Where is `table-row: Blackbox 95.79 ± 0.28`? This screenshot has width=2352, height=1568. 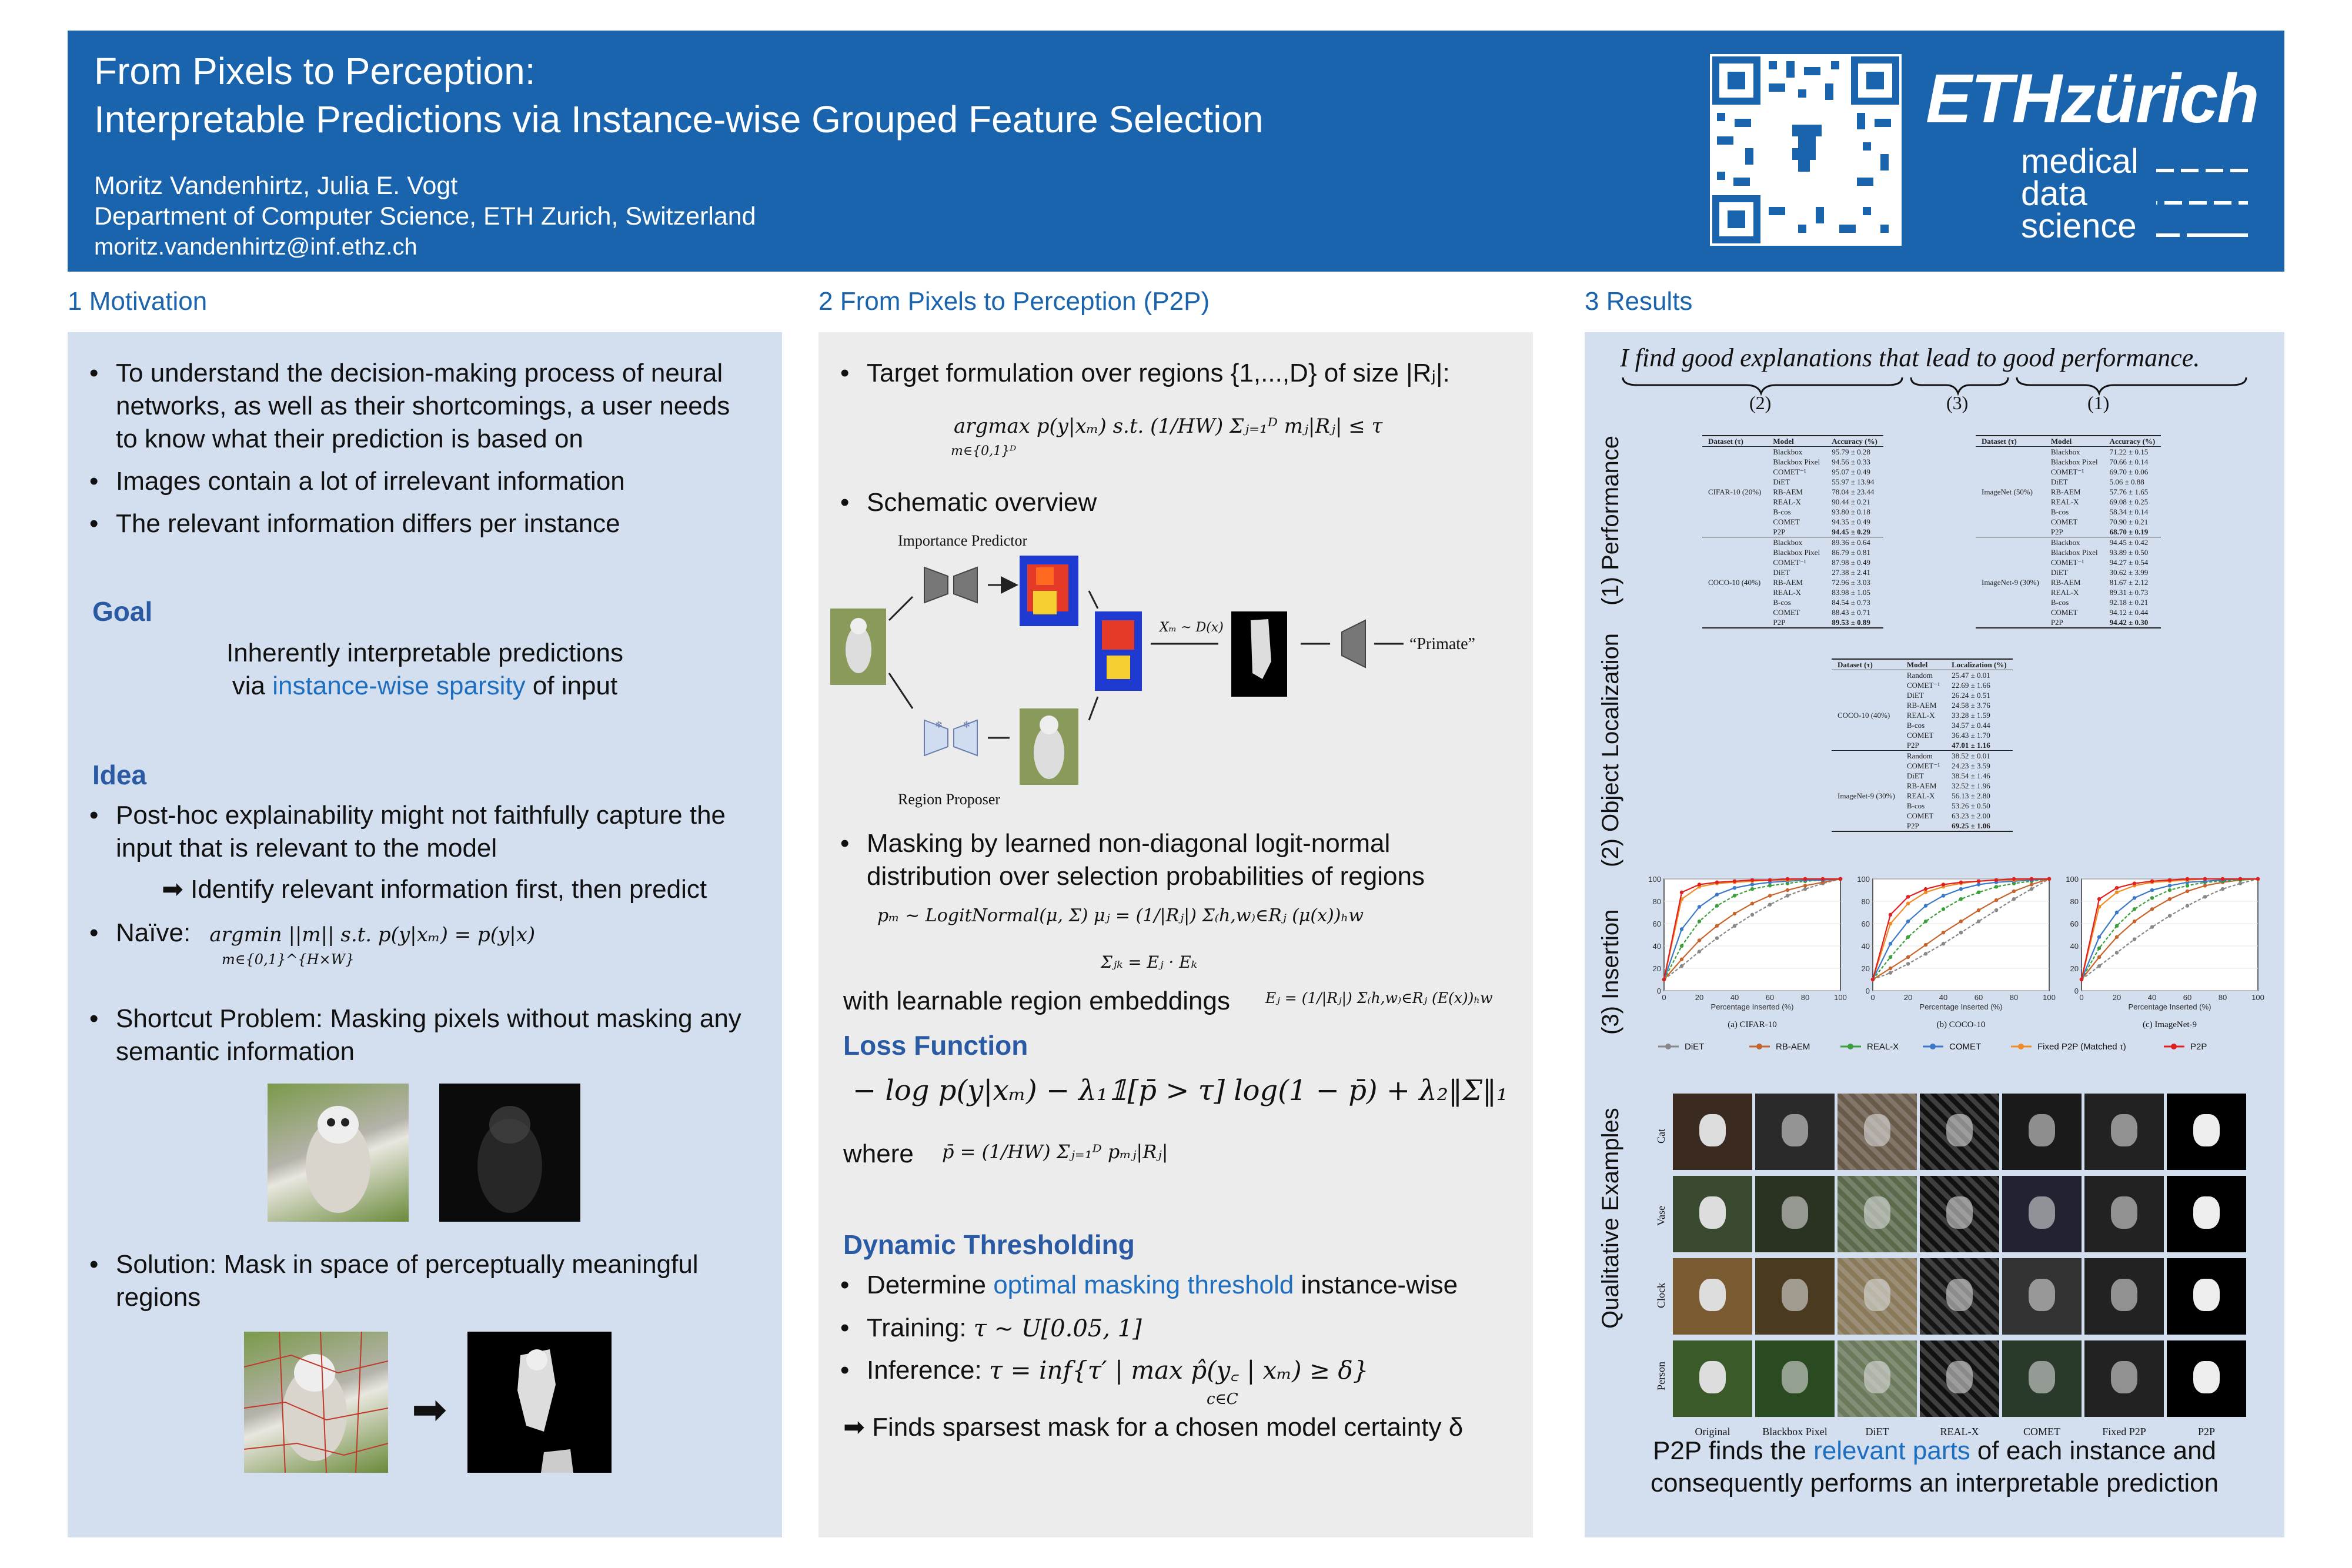
table-row: Blackbox 95.79 ± 0.28 is located at coordinates (1792, 452).